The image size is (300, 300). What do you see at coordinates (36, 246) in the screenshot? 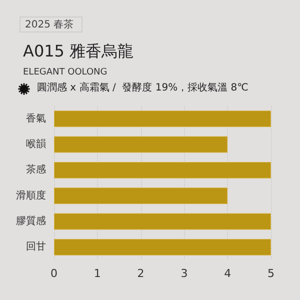
I see `y-tick-label: 回甘` at bounding box center [36, 246].